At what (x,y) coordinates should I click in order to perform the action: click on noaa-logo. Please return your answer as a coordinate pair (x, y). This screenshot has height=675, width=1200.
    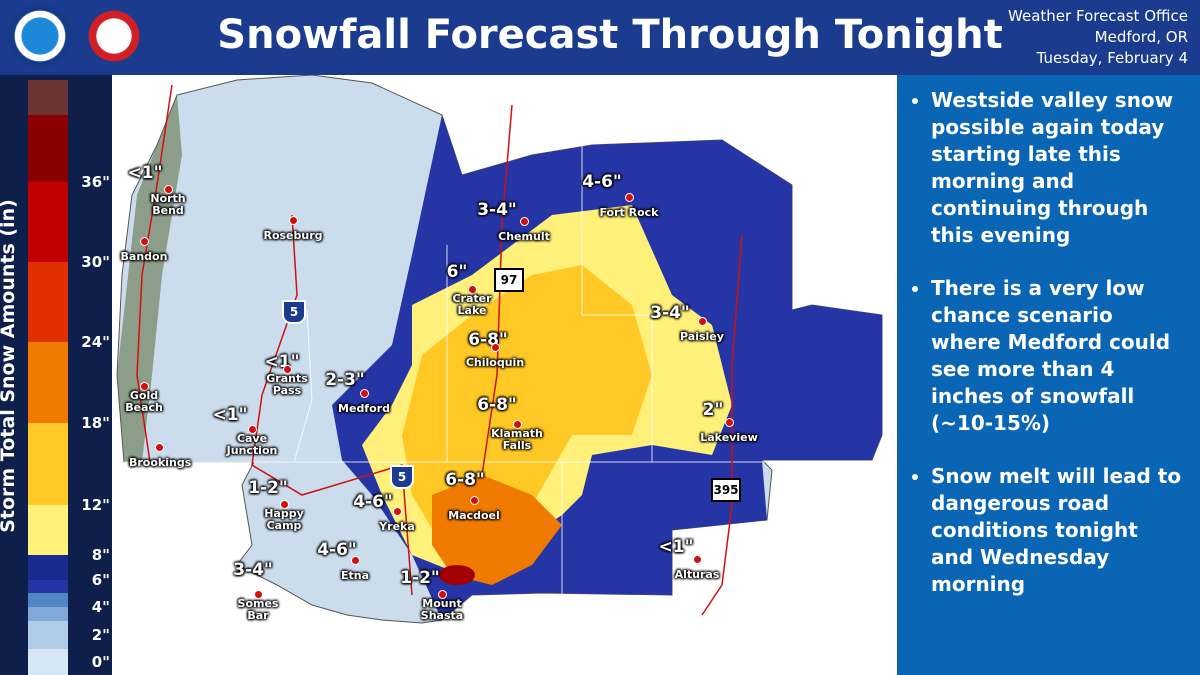
    Looking at the image, I should click on (40, 36).